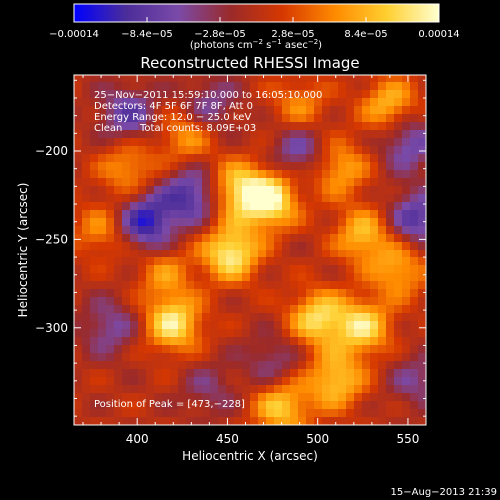  I want to click on y-axis-label: Heliocentric Y (arcsec), so click(23, 250).